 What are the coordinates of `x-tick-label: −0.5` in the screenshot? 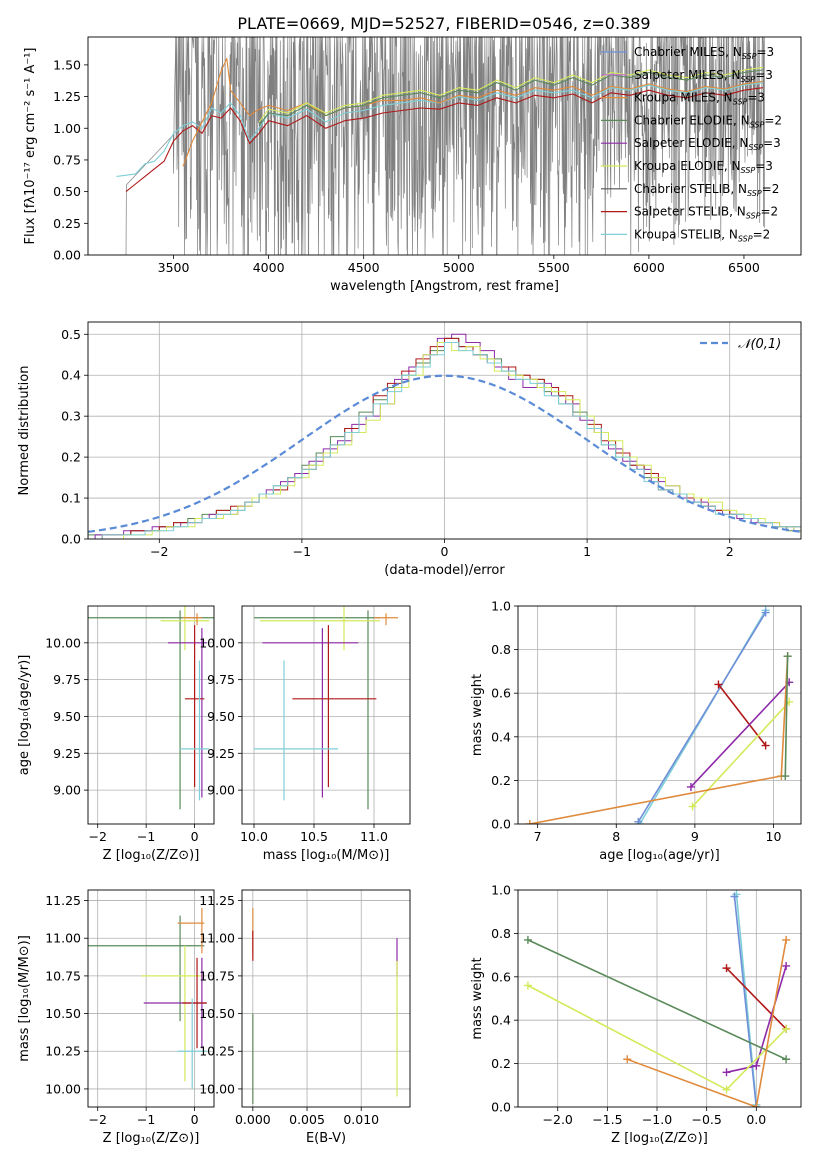 It's located at (706, 1119).